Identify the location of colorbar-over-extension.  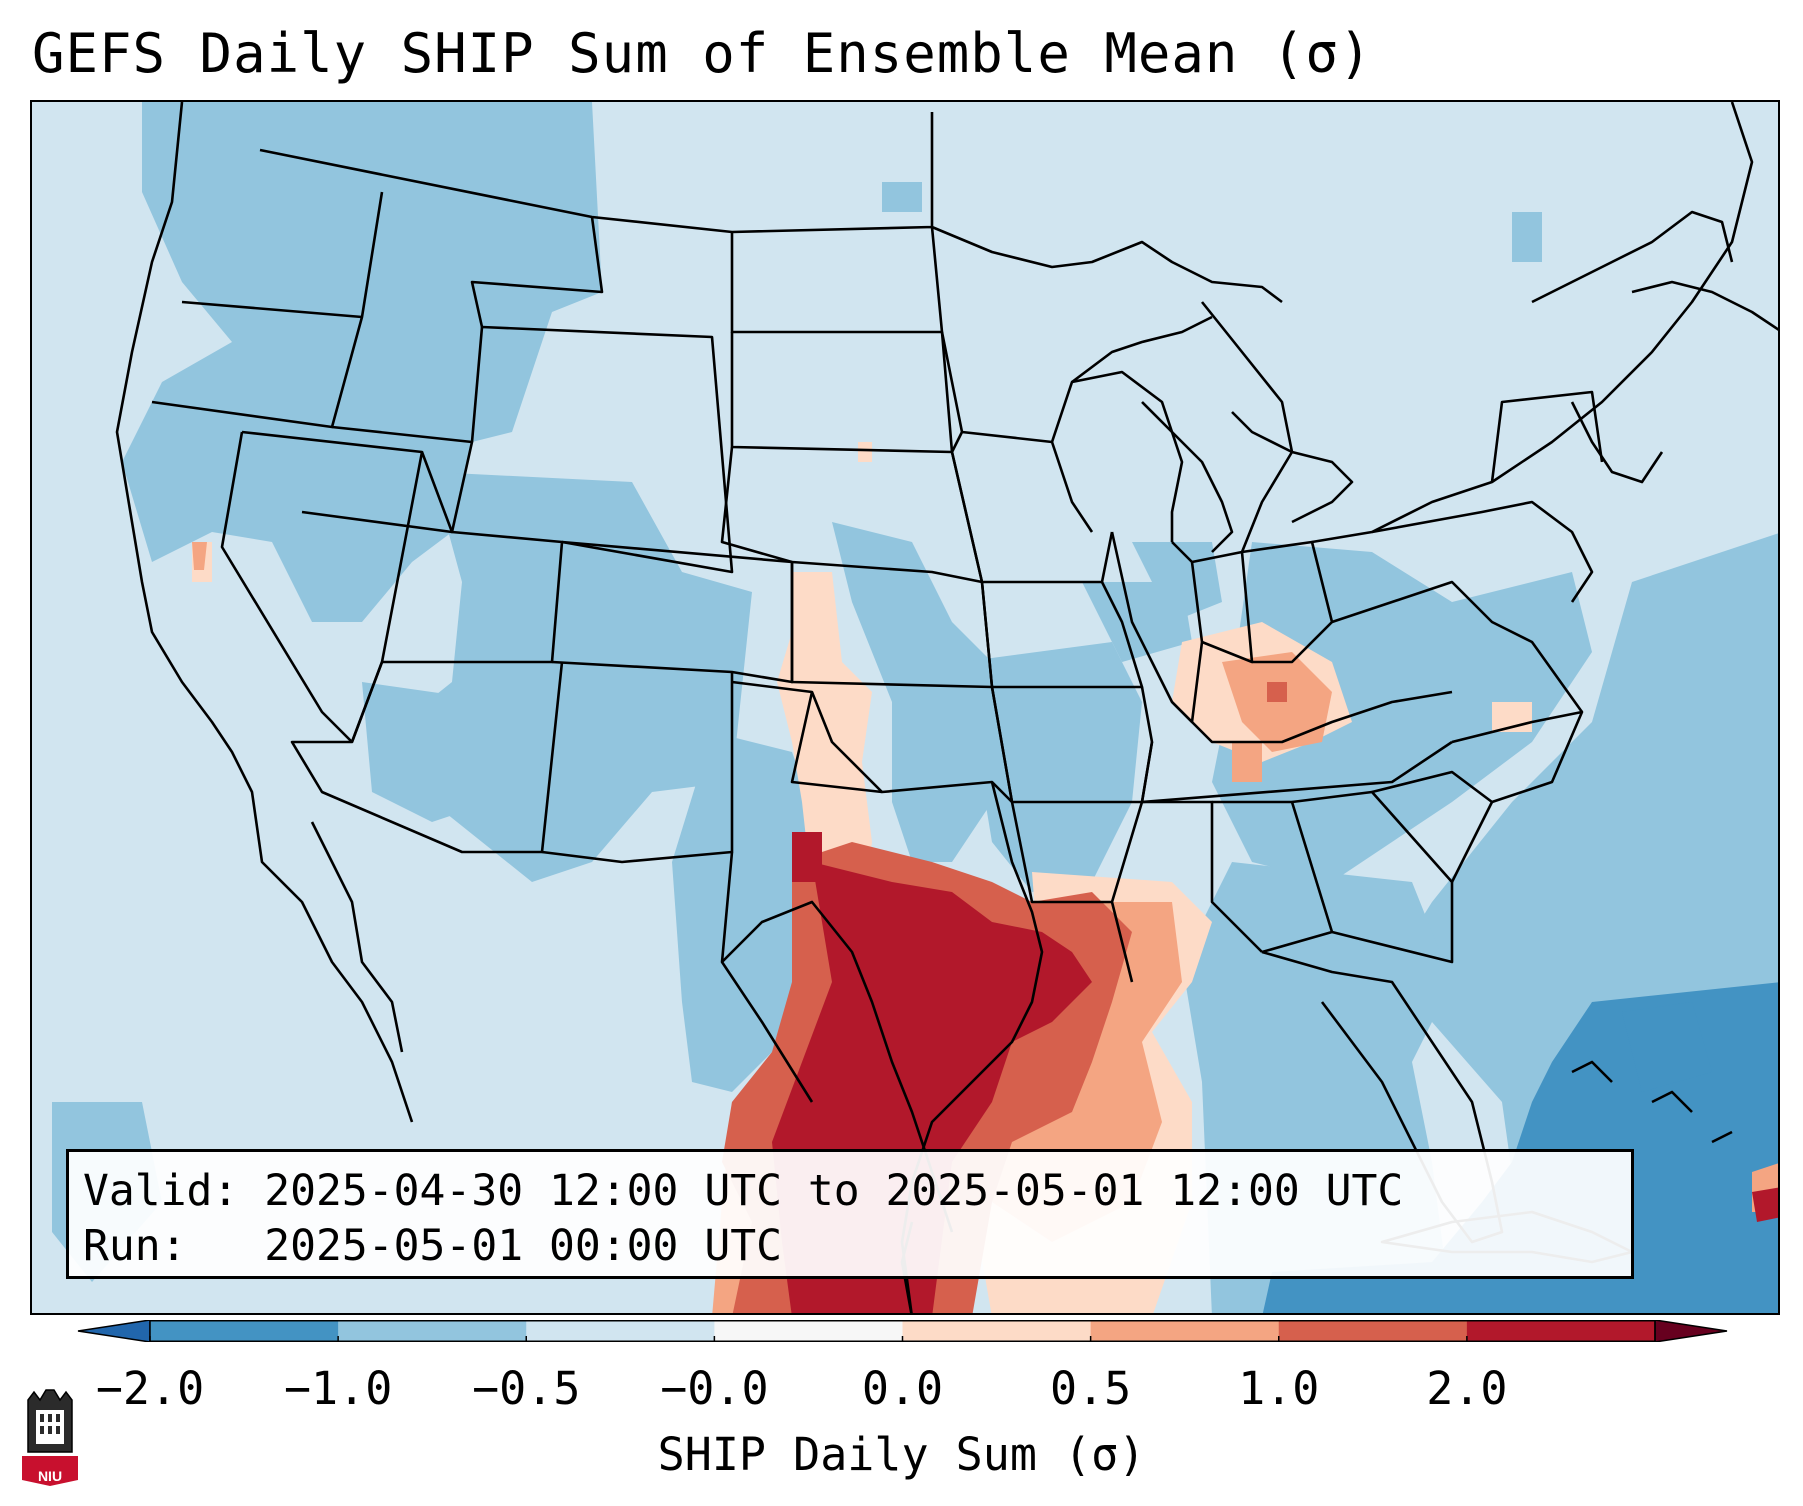
(1691, 1331).